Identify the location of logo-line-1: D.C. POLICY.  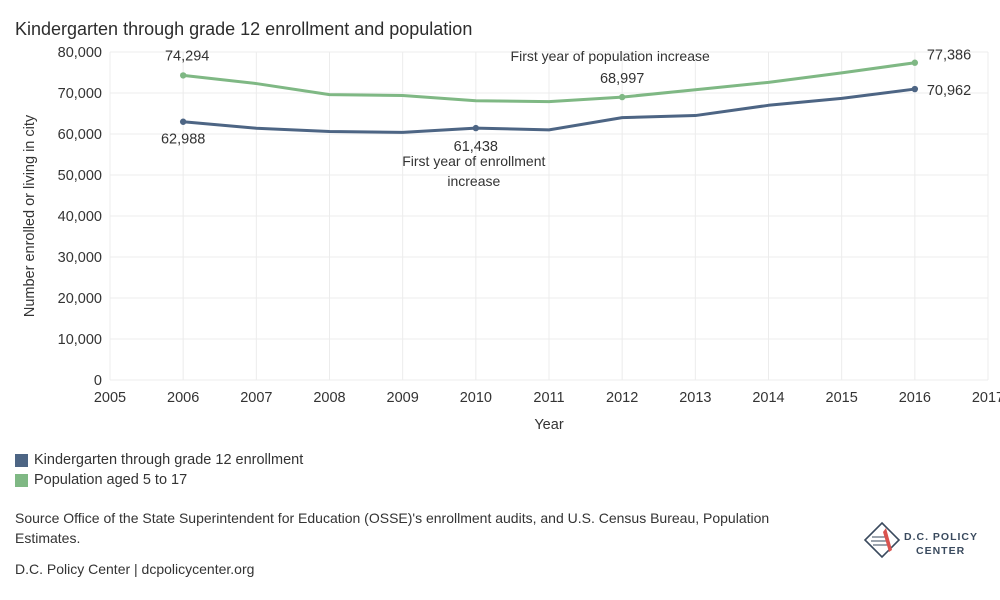
(941, 537).